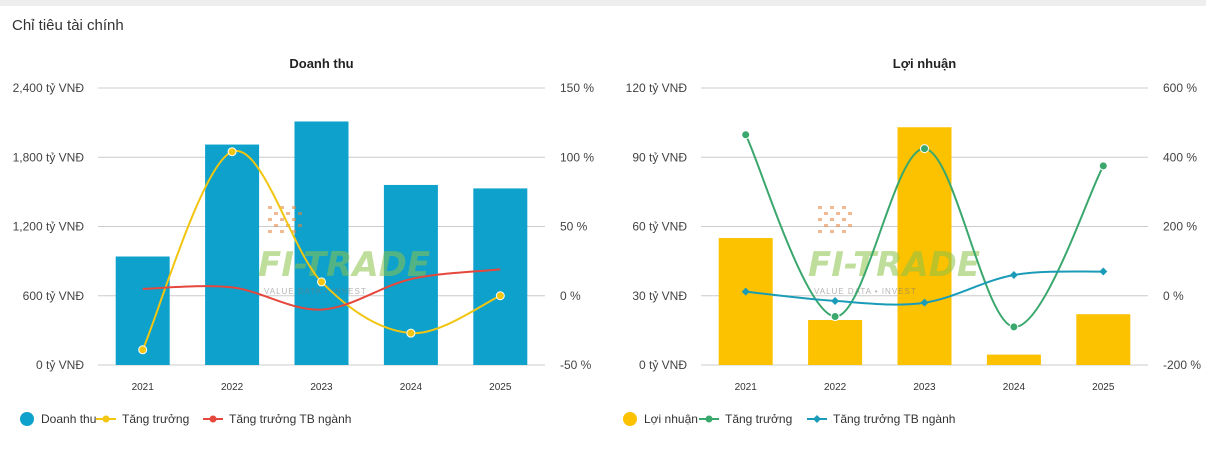  Describe the element at coordinates (671, 419) in the screenshot. I see `legend-label: Lợi nhuận` at that location.